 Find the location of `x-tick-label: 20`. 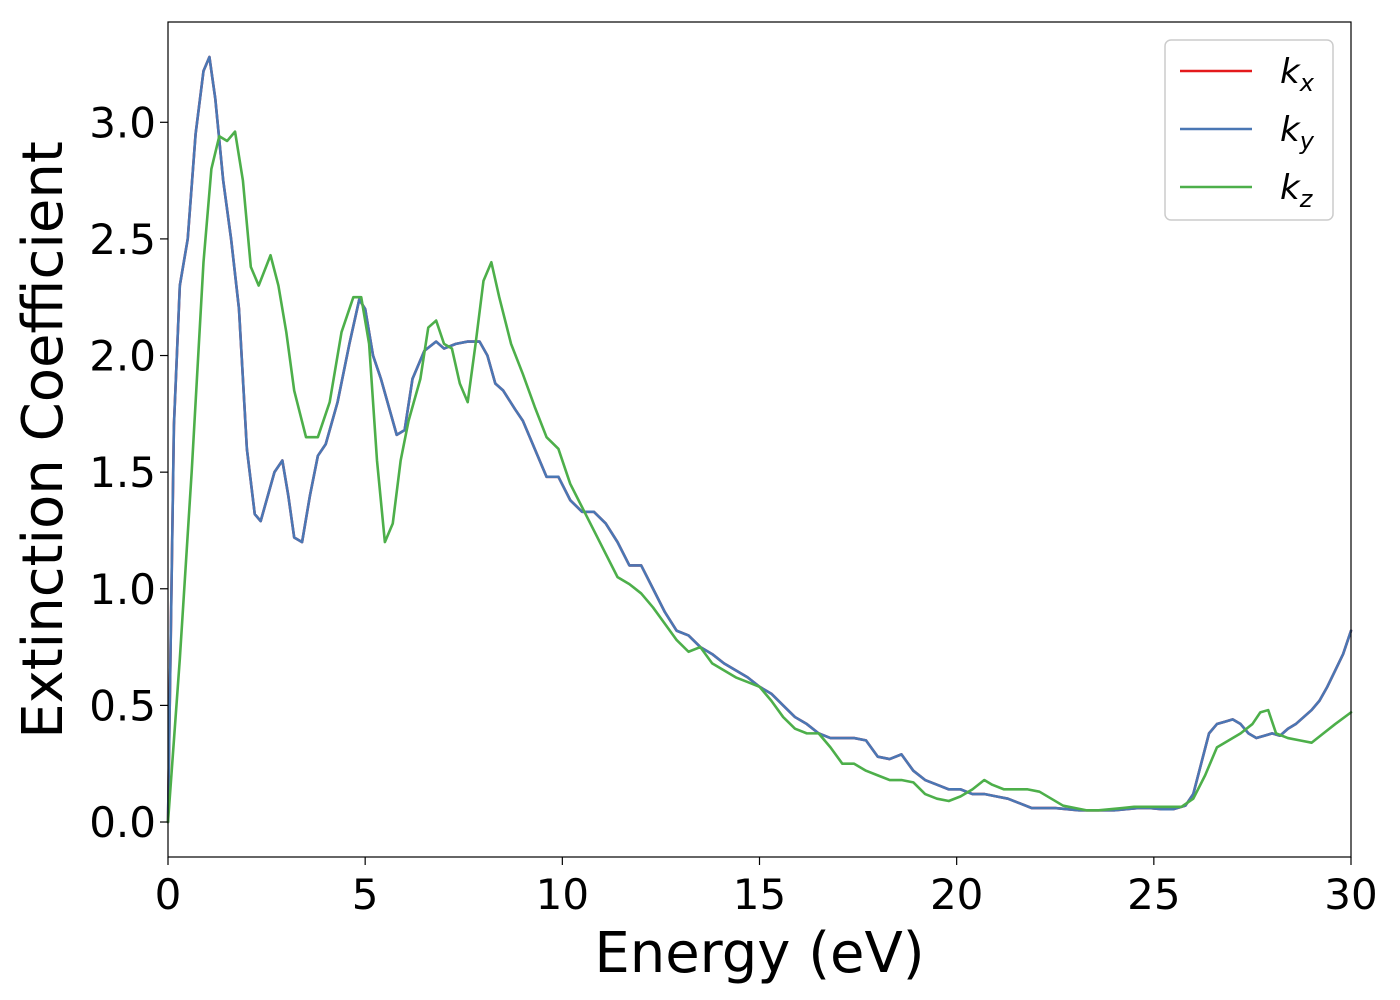

x-tick-label: 20 is located at coordinates (956, 894).